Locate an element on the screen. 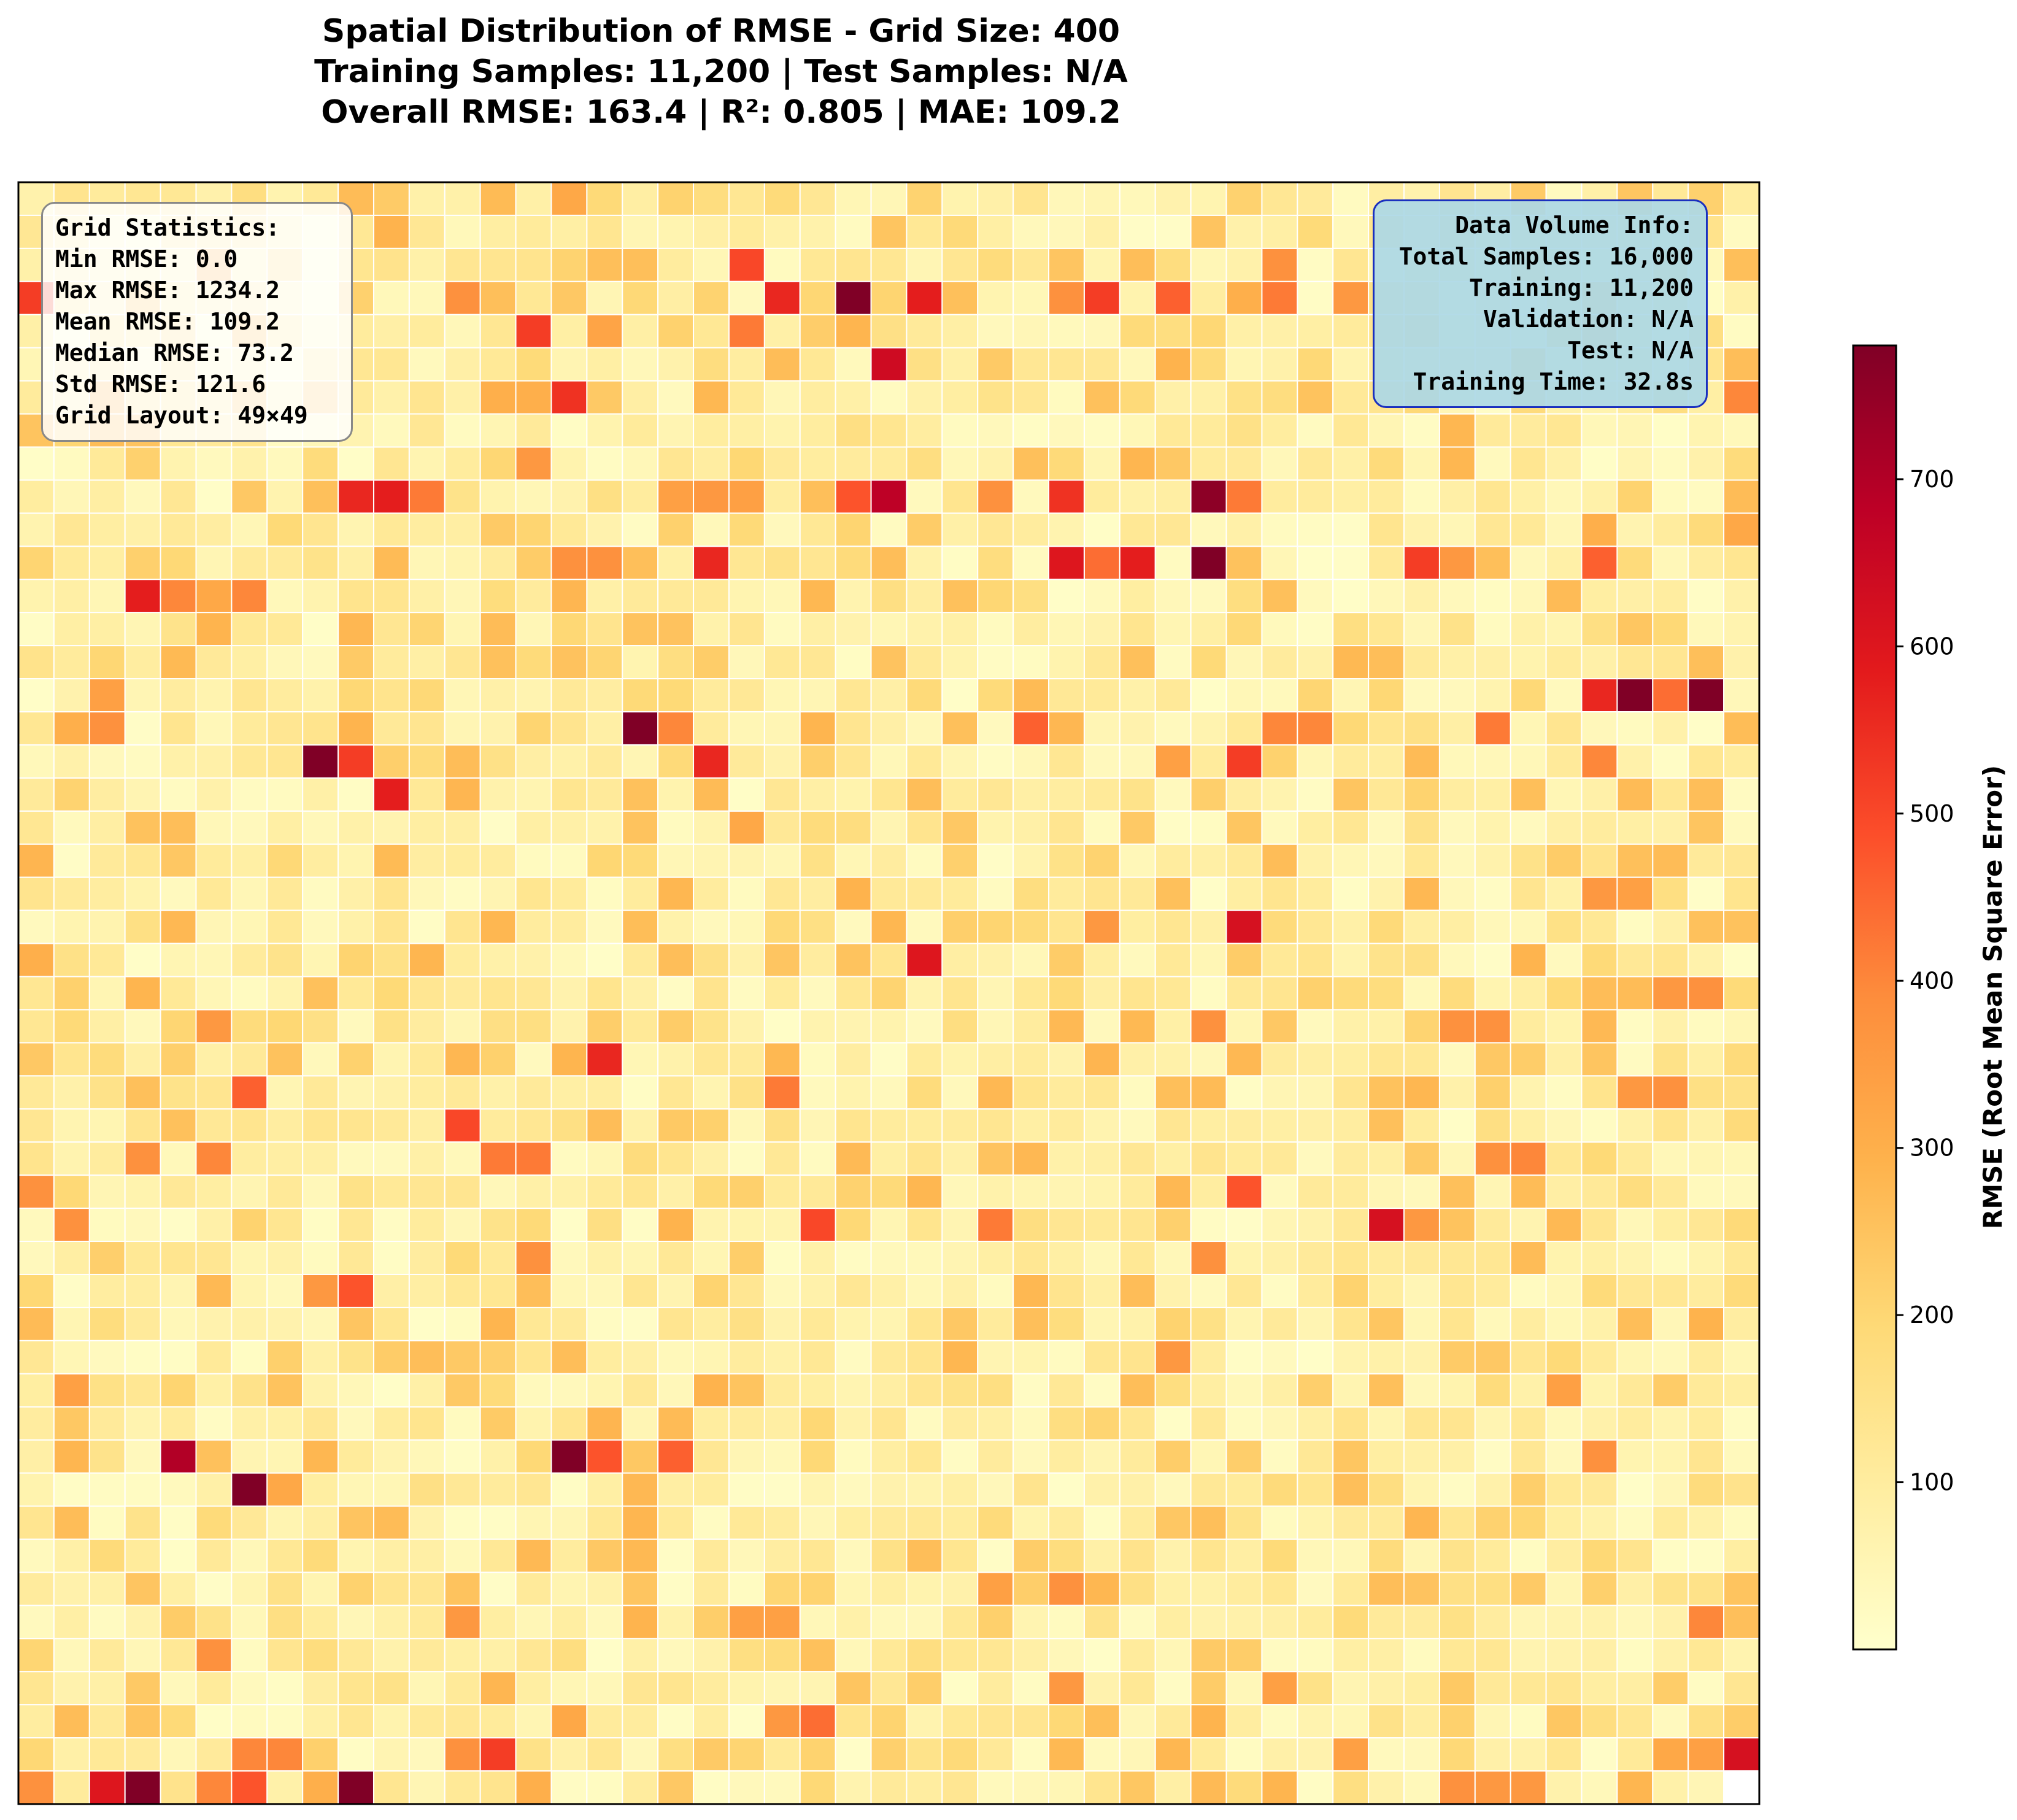  colorbar-tick-label: 700 is located at coordinates (1932, 480).